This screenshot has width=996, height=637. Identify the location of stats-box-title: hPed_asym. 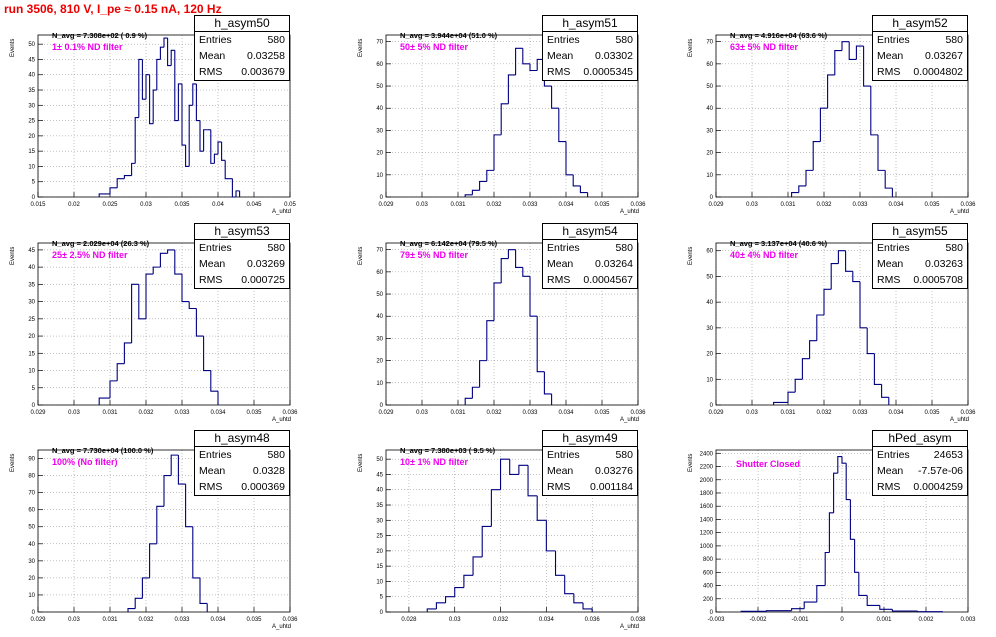
(920, 439).